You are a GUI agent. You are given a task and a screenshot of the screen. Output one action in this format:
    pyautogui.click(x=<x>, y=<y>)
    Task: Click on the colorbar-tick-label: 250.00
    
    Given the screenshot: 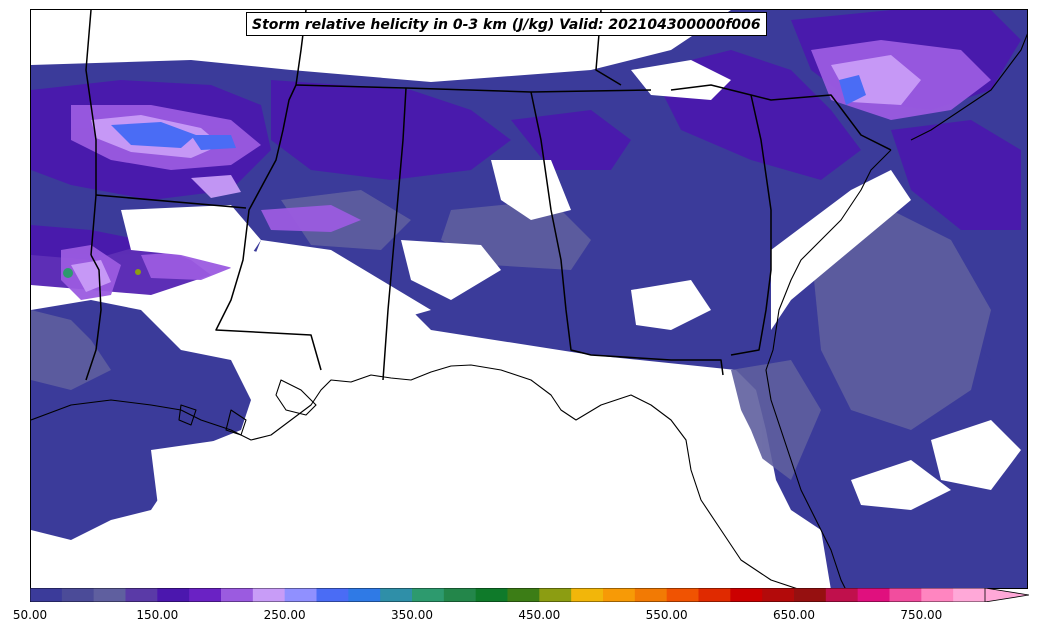 What is the action you would take?
    pyautogui.click(x=284, y=615)
    